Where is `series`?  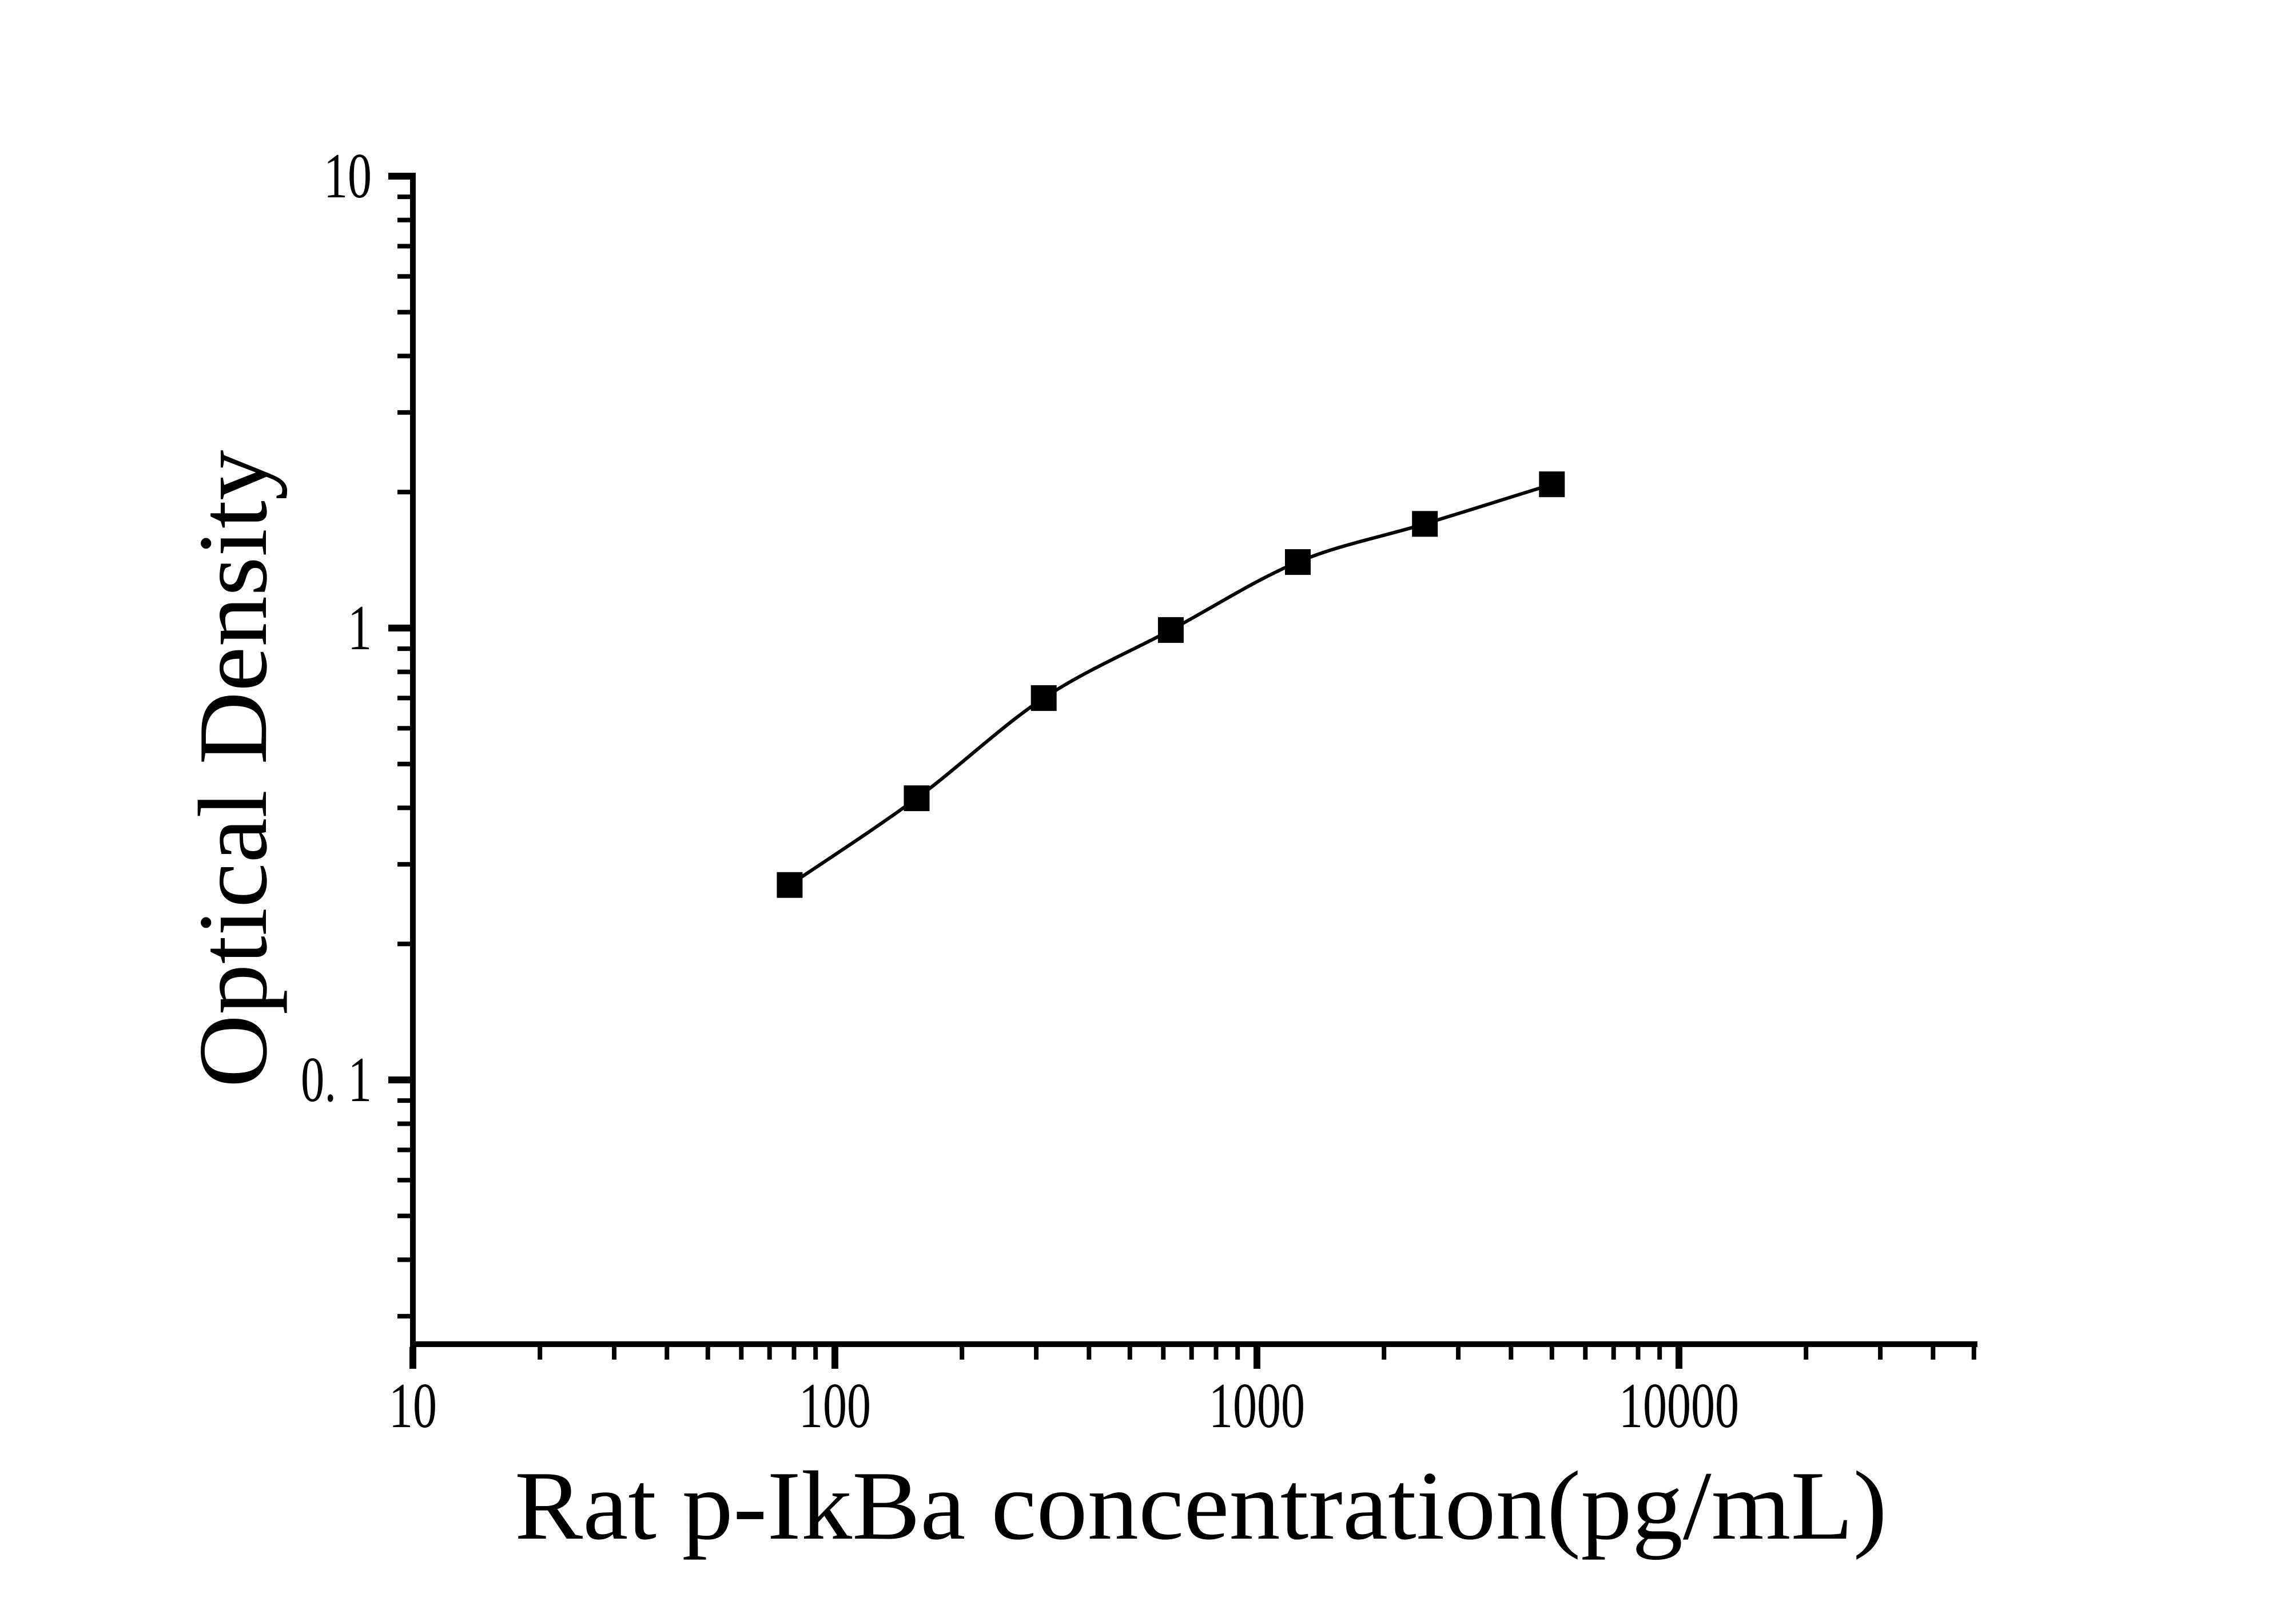
series is located at coordinates (1171, 684).